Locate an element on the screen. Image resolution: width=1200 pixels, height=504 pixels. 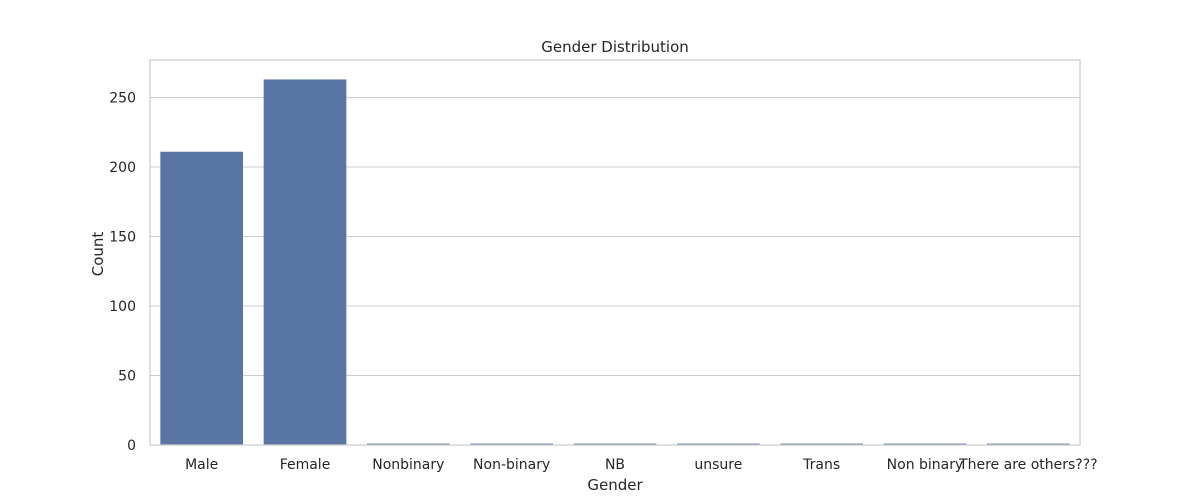
x-axis-title: Gender is located at coordinates (615, 485).